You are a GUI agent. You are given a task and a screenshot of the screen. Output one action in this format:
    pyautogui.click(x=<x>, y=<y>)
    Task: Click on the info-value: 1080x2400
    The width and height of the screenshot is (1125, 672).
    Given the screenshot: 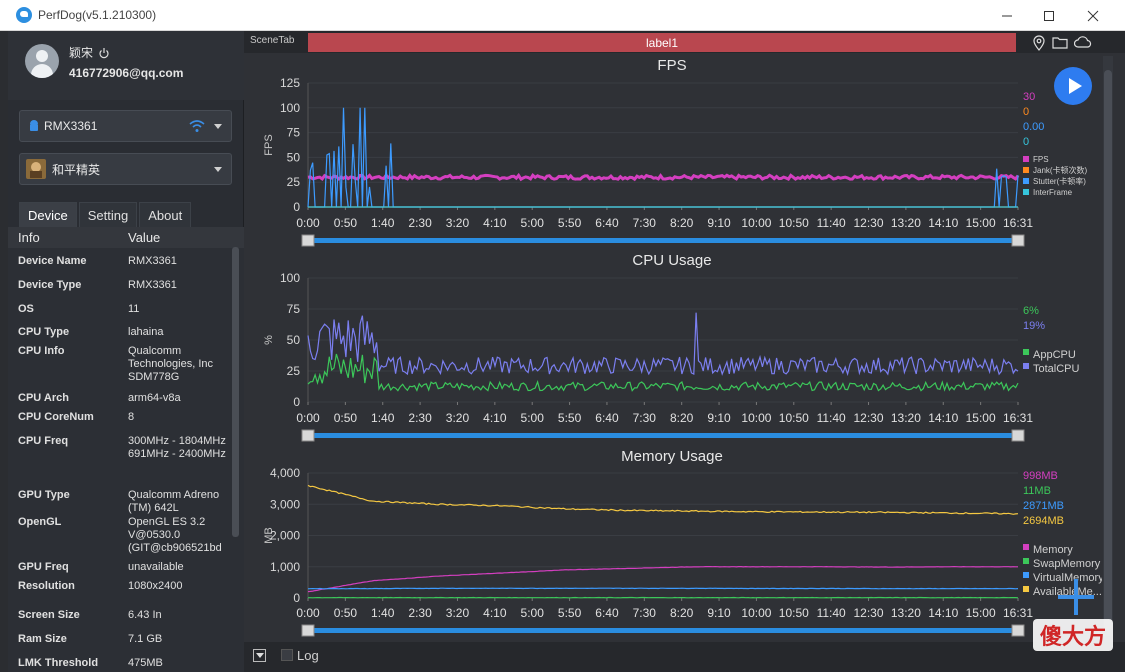 What is the action you would take?
    pyautogui.click(x=155, y=586)
    